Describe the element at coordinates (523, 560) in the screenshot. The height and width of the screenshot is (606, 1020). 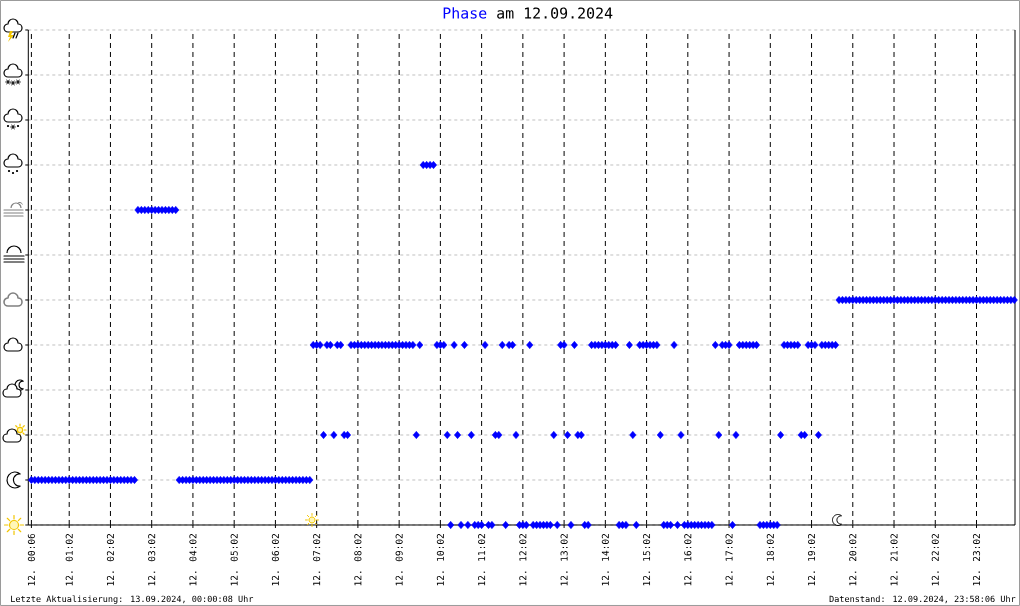
I see `x-tick-label: 12. 12:02` at that location.